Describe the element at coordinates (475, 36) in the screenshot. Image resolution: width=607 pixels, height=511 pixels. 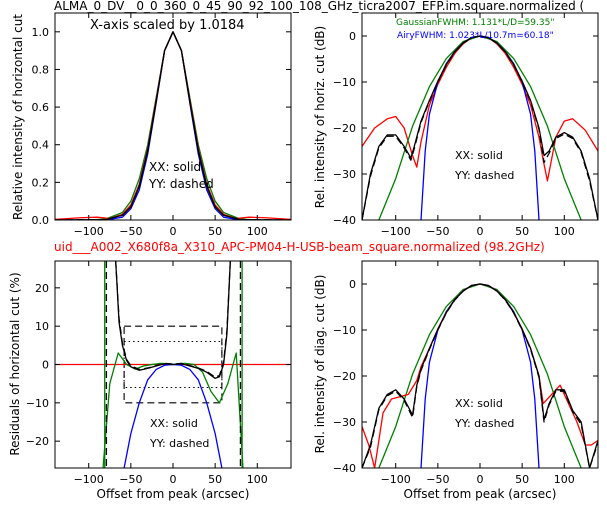
I see `airy-fwhm-note: AiryFWHM: 1.023*L/10.7m=60.18"` at that location.